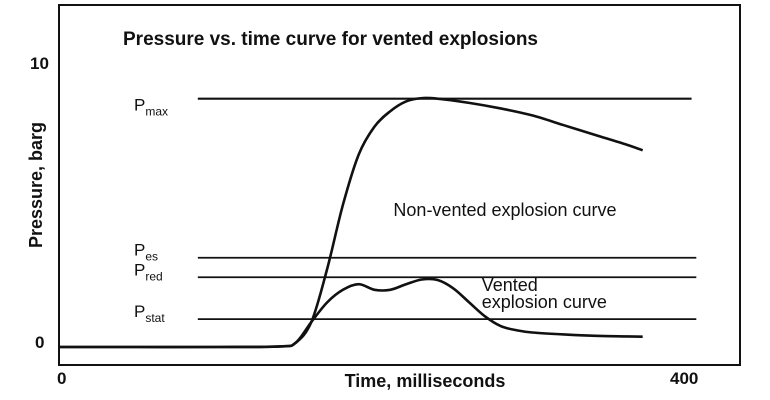  I want to click on x-axis-label: Time, milliseconds, so click(425, 381).